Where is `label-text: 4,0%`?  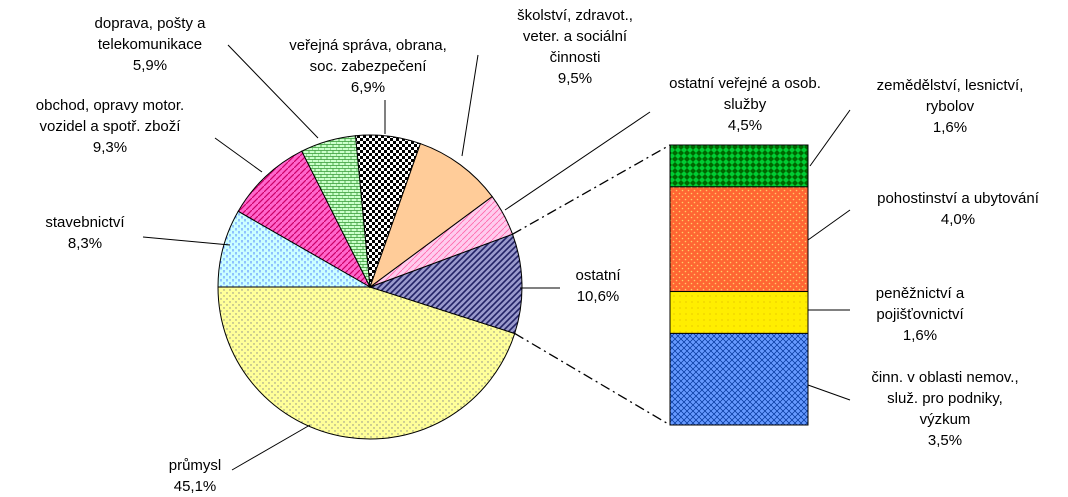
label-text: 4,0% is located at coordinates (958, 219).